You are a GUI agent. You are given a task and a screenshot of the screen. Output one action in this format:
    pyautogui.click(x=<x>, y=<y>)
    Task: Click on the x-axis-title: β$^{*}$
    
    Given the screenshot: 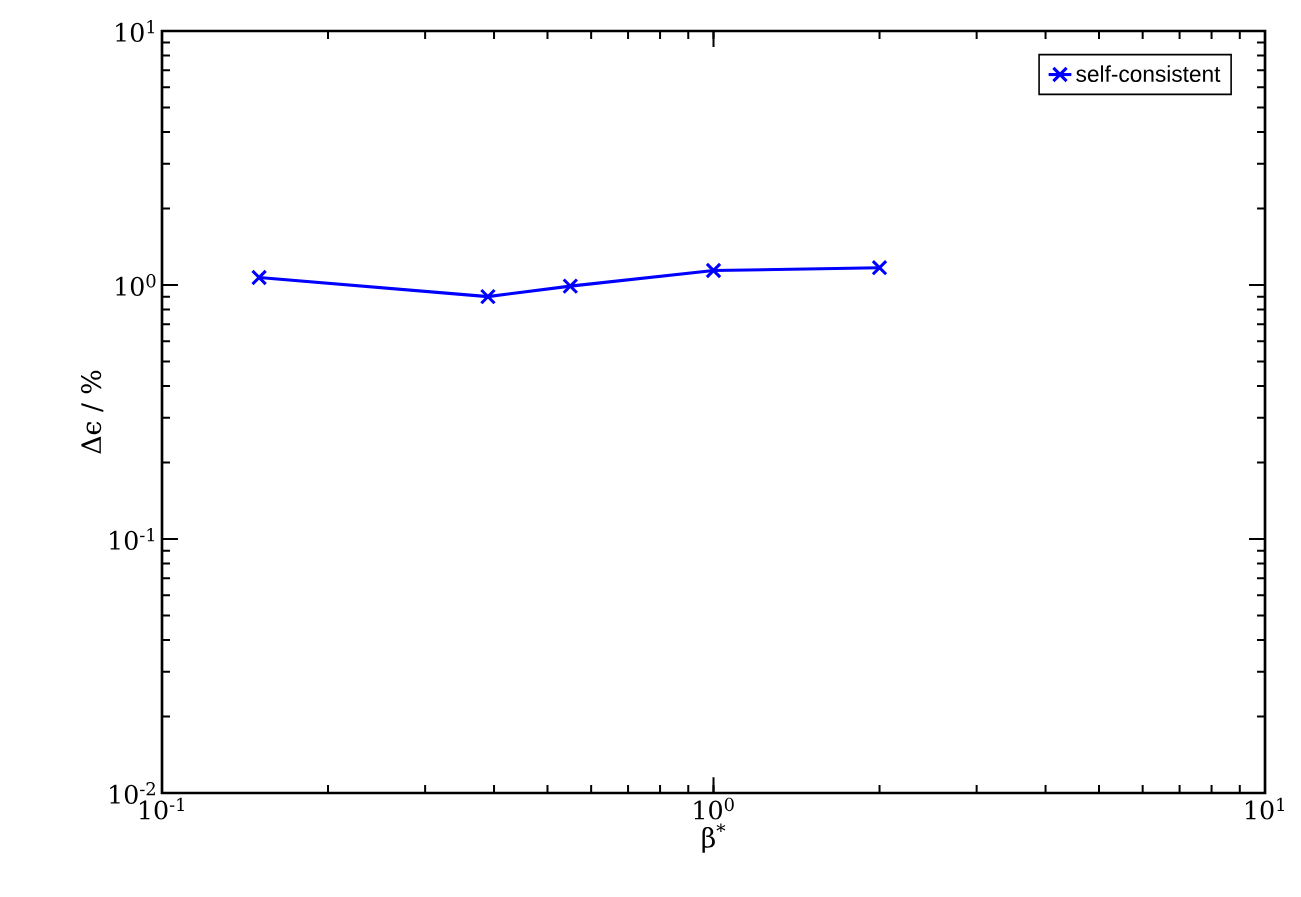 What is the action you would take?
    pyautogui.click(x=714, y=838)
    